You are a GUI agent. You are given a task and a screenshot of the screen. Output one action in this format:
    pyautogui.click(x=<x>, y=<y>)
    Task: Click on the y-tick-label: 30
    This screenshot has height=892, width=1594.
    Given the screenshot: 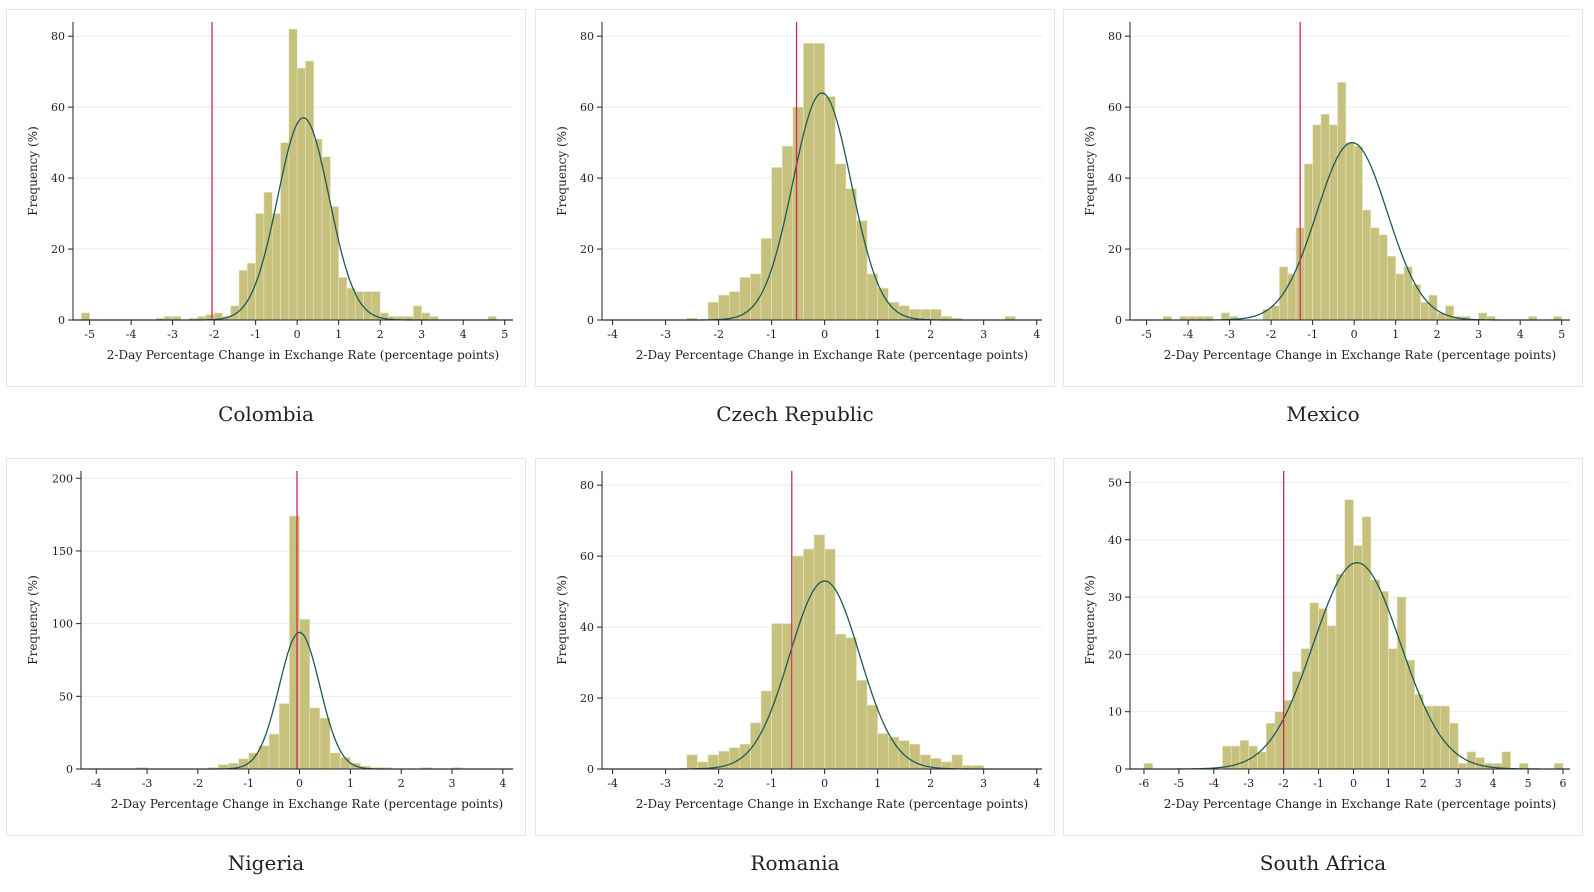 What is the action you would take?
    pyautogui.click(x=1115, y=597)
    